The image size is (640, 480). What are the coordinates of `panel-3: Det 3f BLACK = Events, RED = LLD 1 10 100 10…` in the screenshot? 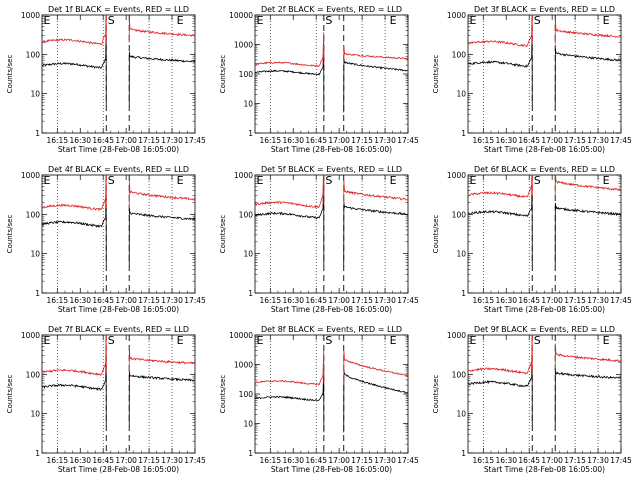 It's located at (532, 79).